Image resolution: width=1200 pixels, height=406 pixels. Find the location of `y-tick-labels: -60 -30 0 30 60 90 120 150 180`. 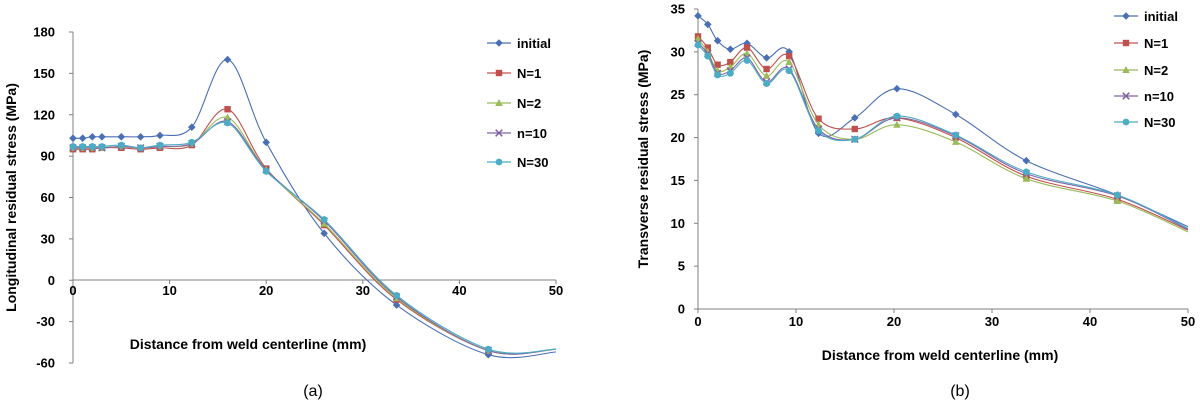

y-tick-labels: -60 -30 0 30 60 90 120 150 180 is located at coordinates (53, 198).